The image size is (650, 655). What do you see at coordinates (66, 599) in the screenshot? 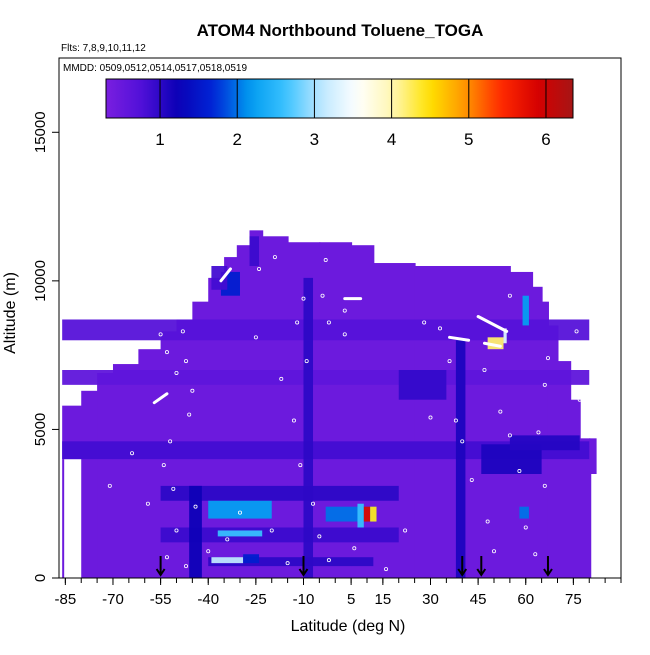
I see `x-tick-label: -85` at bounding box center [66, 599].